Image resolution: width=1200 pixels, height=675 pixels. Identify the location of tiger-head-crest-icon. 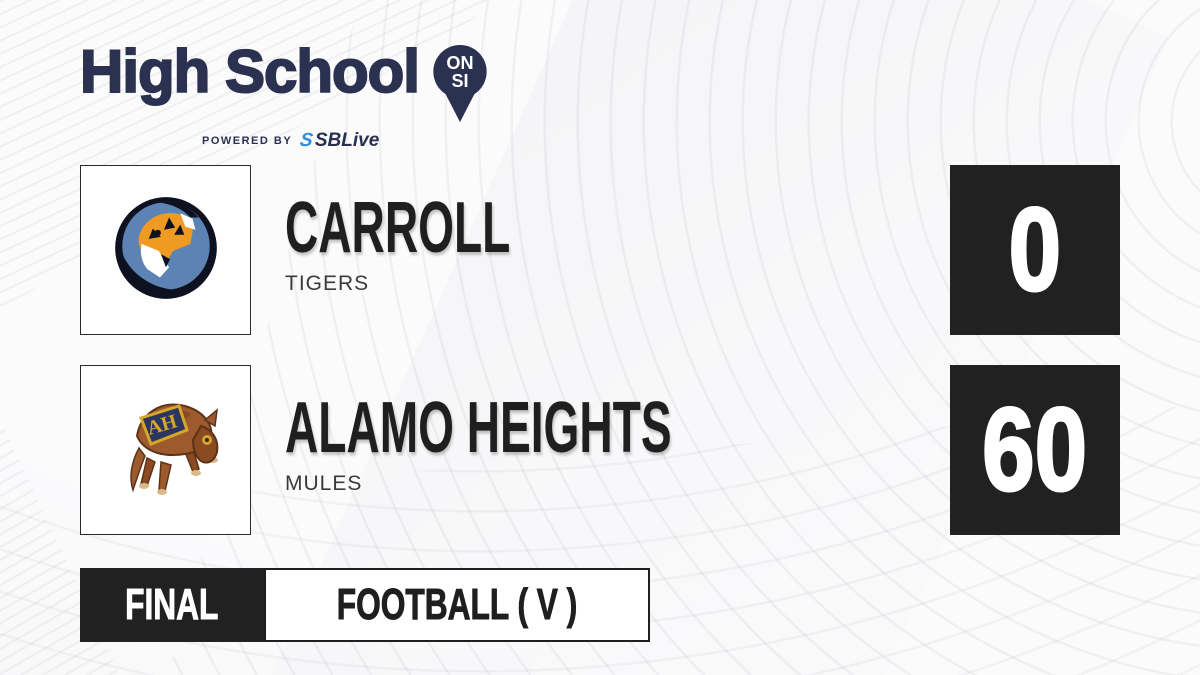
(166, 250).